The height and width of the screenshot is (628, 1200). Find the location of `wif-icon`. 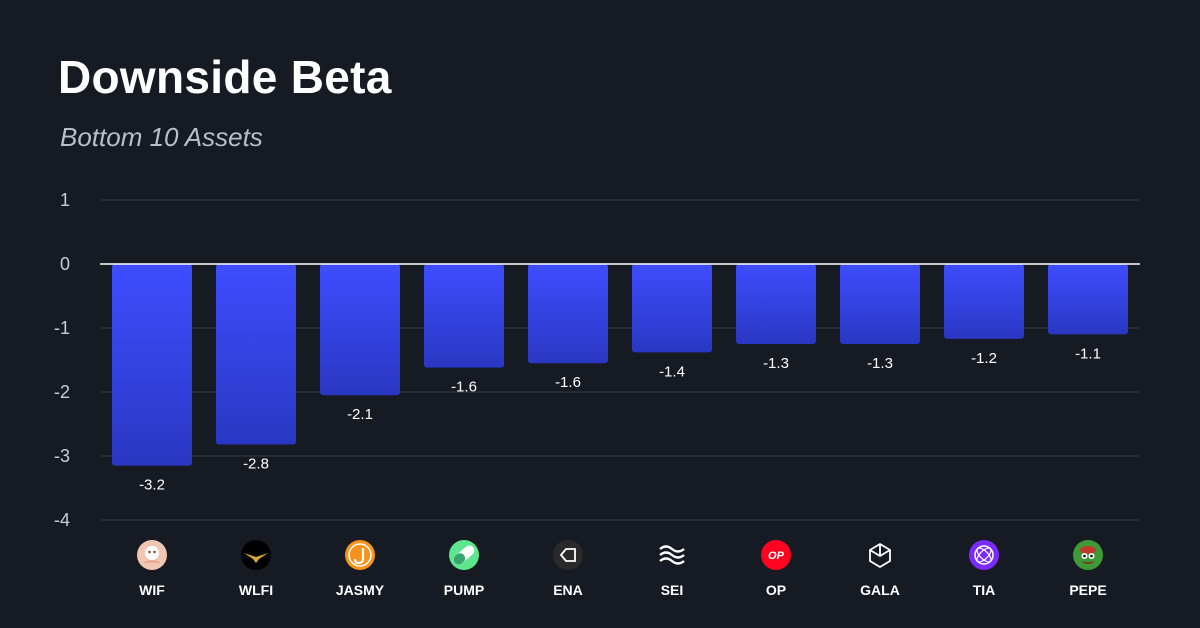

wif-icon is located at coordinates (152, 555).